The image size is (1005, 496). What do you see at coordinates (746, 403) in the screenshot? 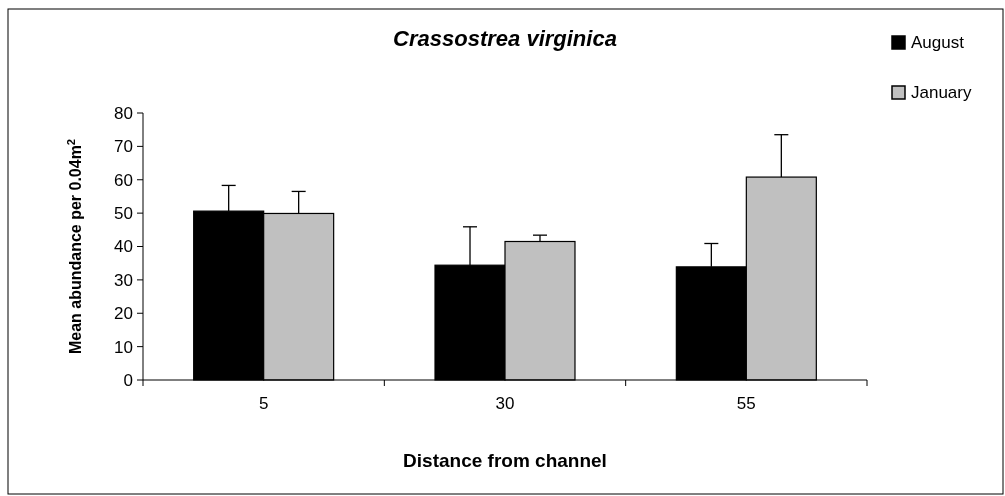
I see `x-tick-label: 55` at bounding box center [746, 403].